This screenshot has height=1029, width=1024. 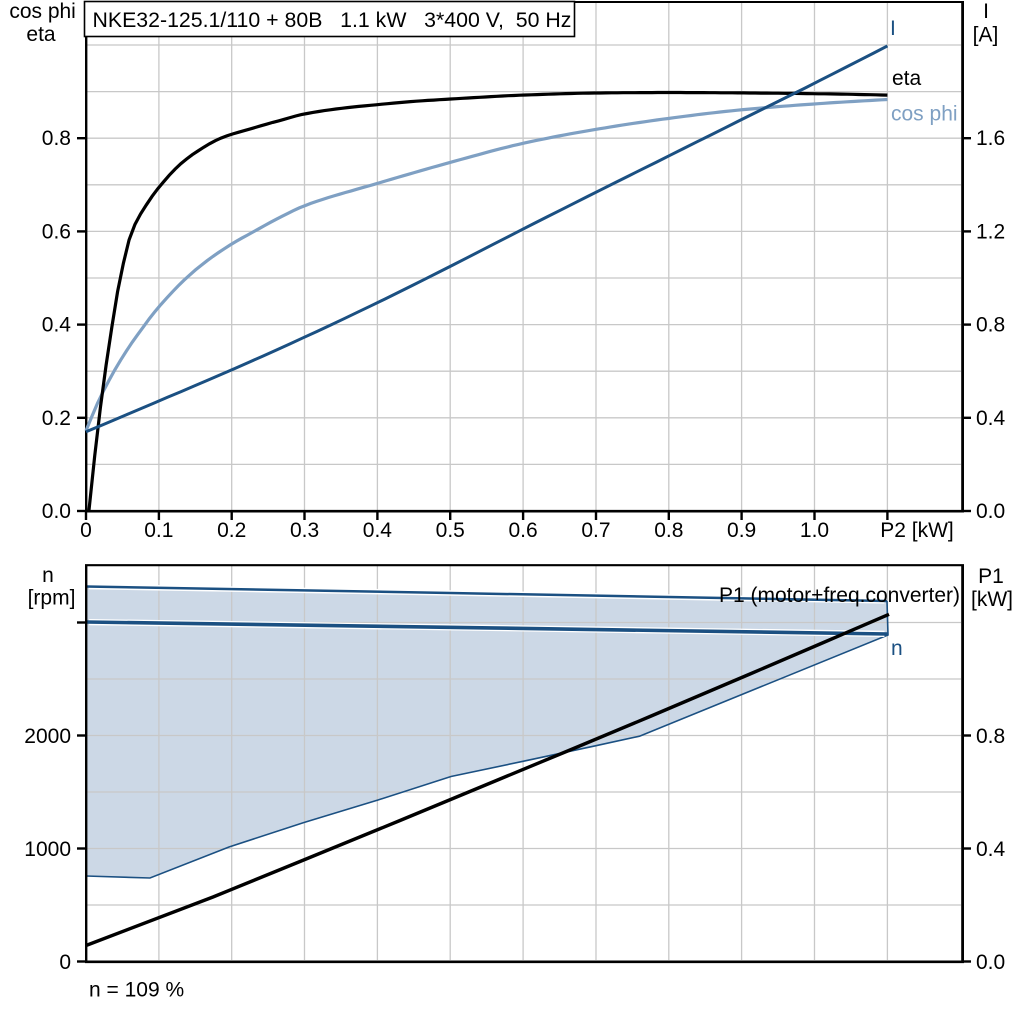 What do you see at coordinates (990, 138) in the screenshot?
I see `svg-text: 1.6` at bounding box center [990, 138].